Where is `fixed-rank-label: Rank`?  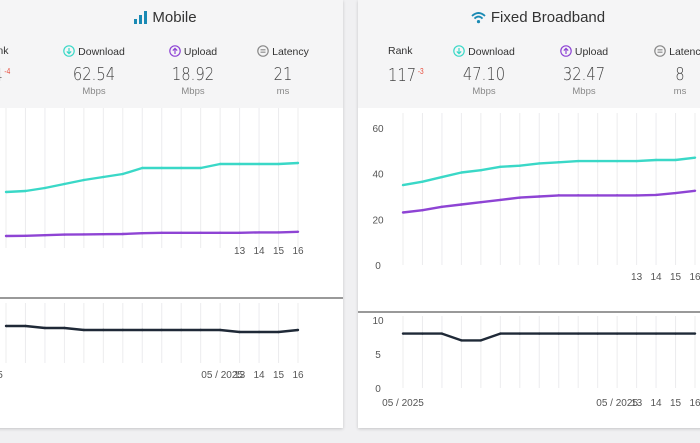
fixed-rank-label: Rank is located at coordinates (400, 51).